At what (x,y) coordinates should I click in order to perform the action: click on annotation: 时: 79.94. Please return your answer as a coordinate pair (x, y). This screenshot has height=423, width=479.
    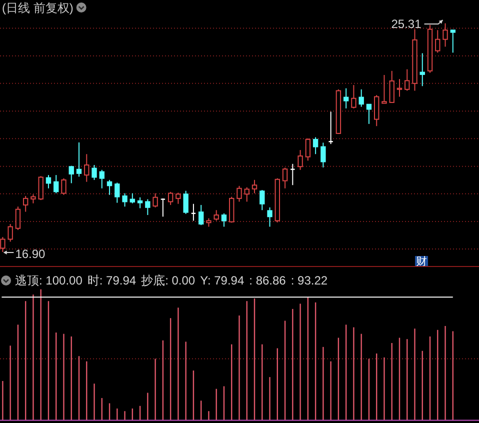
    Looking at the image, I should click on (111, 281).